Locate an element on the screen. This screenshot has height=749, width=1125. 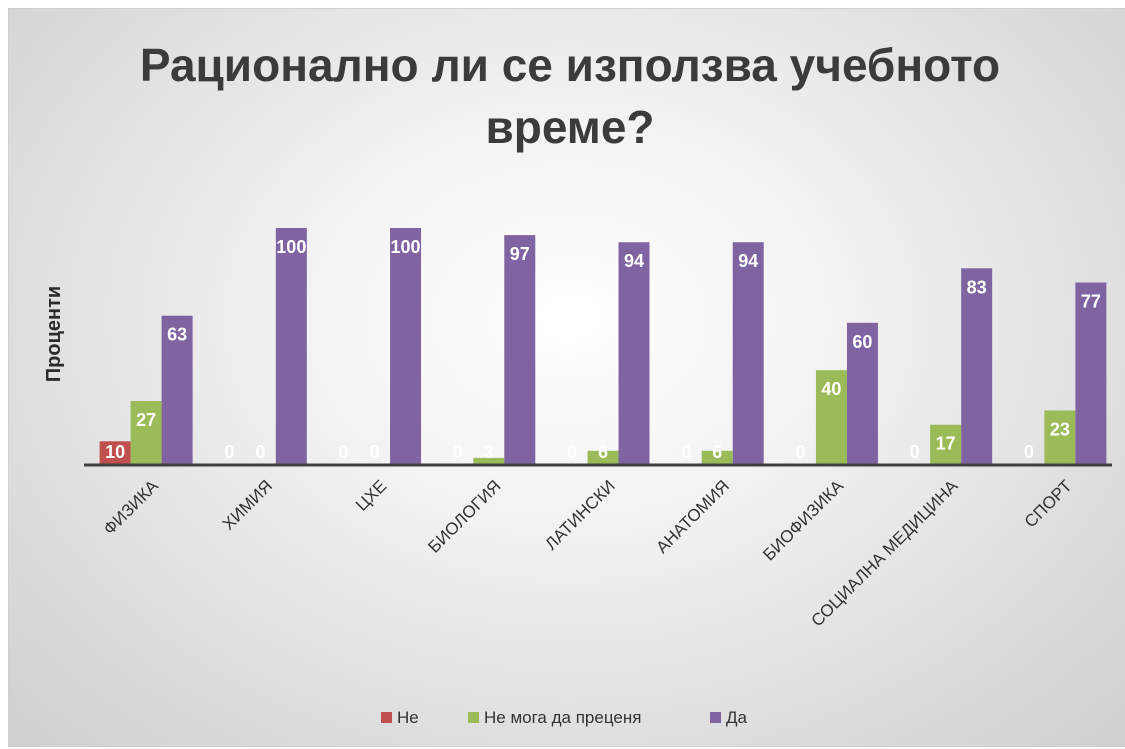
category-label-8: СПОРТ is located at coordinates (1048, 503).